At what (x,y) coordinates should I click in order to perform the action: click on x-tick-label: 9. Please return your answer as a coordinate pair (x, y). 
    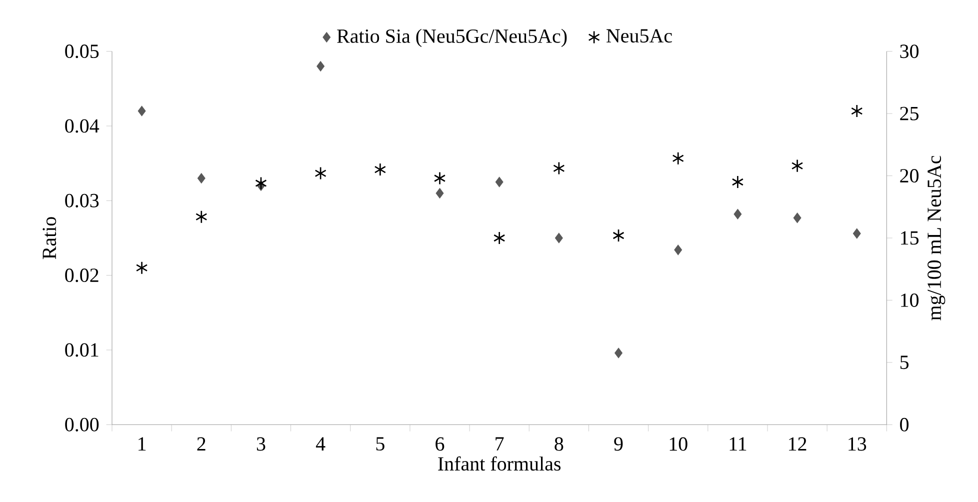
    Looking at the image, I should click on (618, 444).